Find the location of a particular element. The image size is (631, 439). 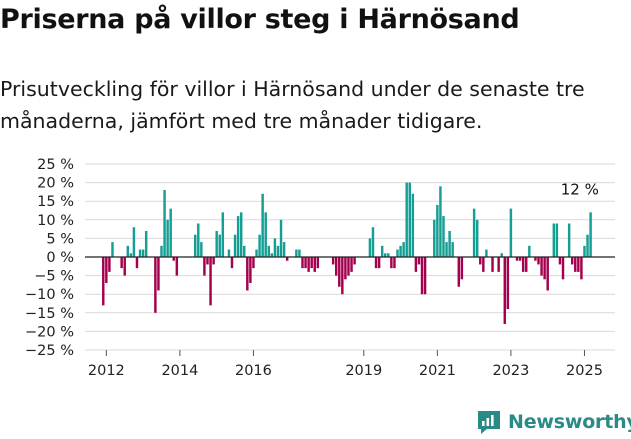

y-tick-label: 10 % is located at coordinates (55, 221).